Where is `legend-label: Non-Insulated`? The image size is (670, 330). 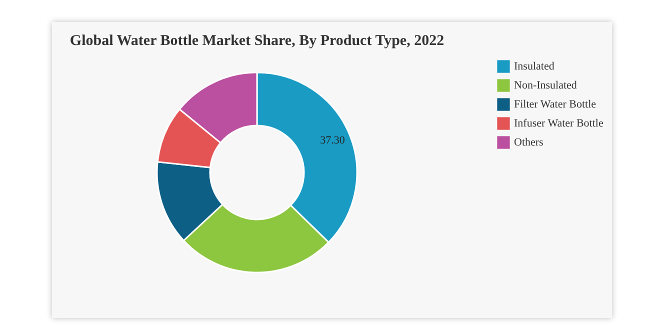 legend-label: Non-Insulated is located at coordinates (546, 86).